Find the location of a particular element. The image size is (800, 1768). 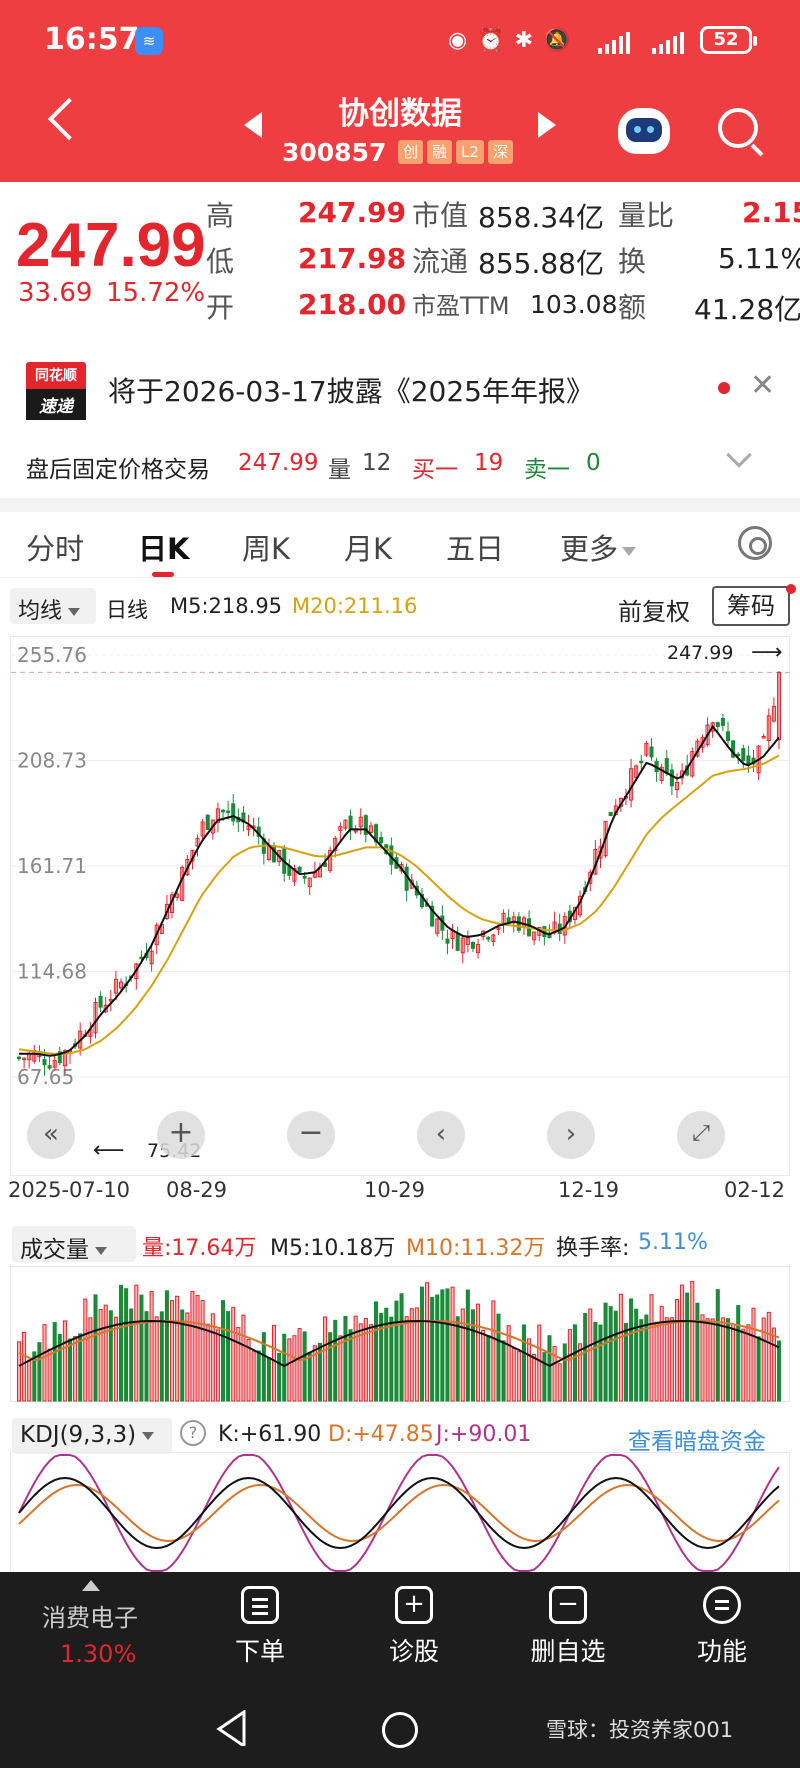

x-axis: 2025-07-10 08-29 10-29 12-19 02-12 is located at coordinates (400, 1191).